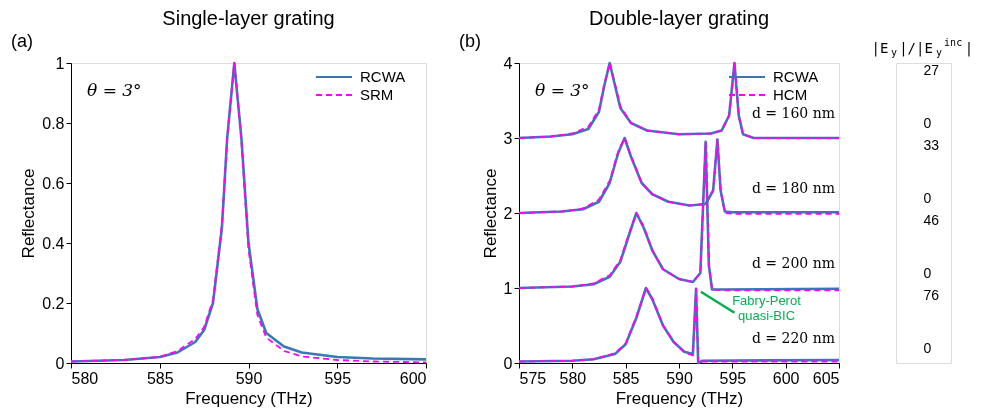 The image size is (1003, 420). Describe the element at coordinates (53, 243) in the screenshot. I see `y-tick-label: 0.4` at that location.